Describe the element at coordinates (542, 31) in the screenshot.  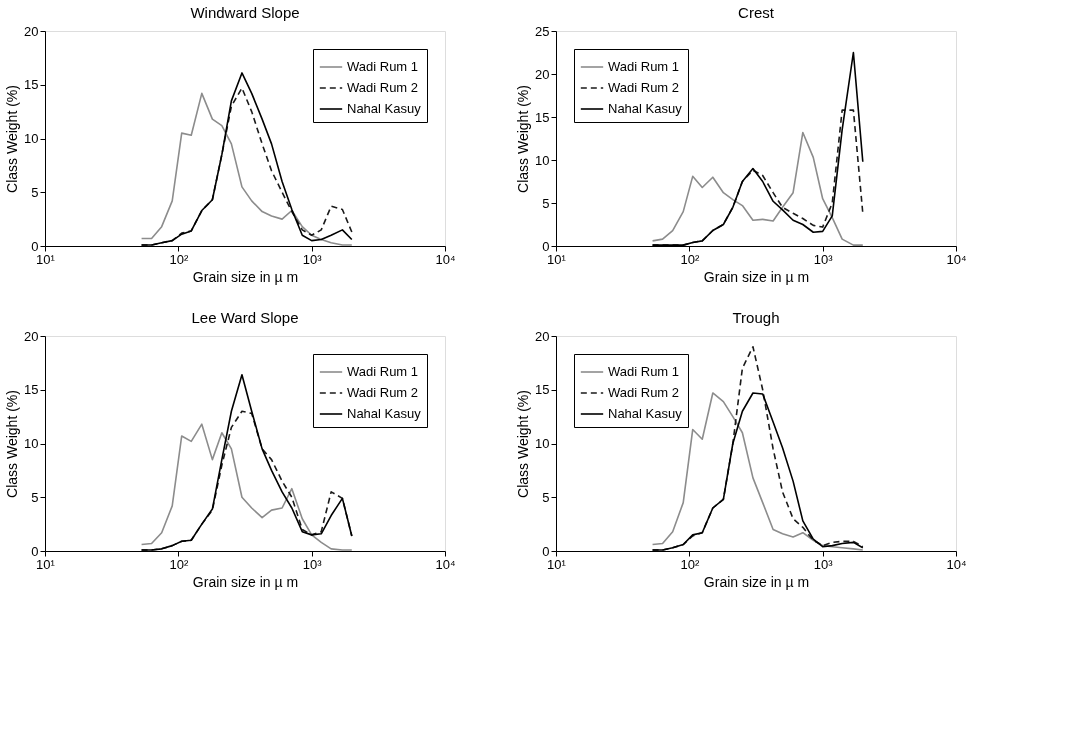
I see `y-tick-label: 25` at that location.